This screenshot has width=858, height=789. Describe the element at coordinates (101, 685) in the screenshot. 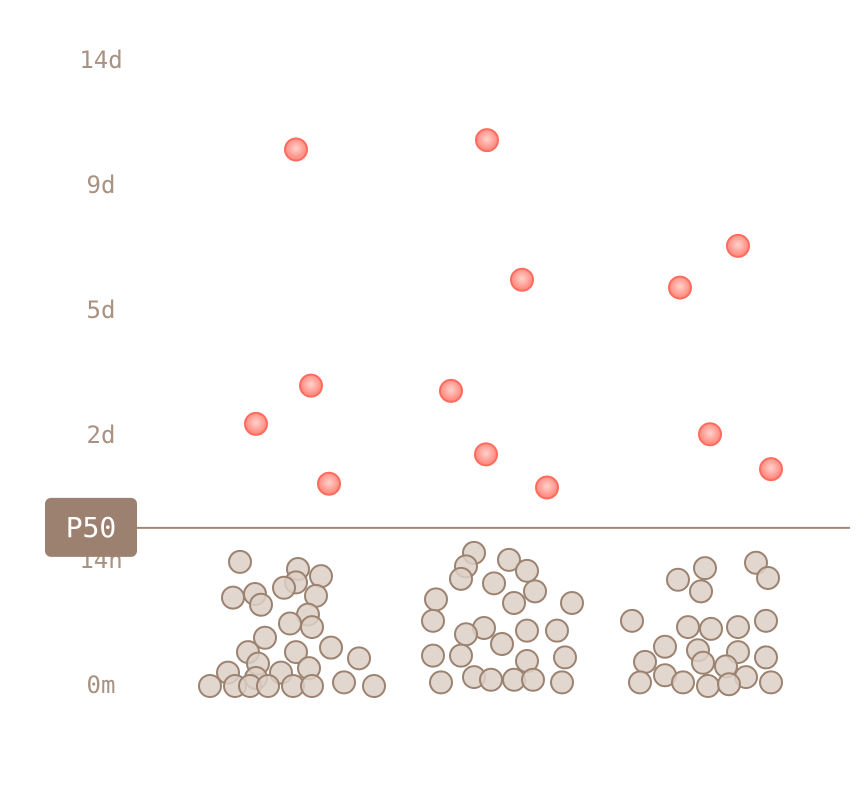

I see `y-tick-label: 0m` at that location.